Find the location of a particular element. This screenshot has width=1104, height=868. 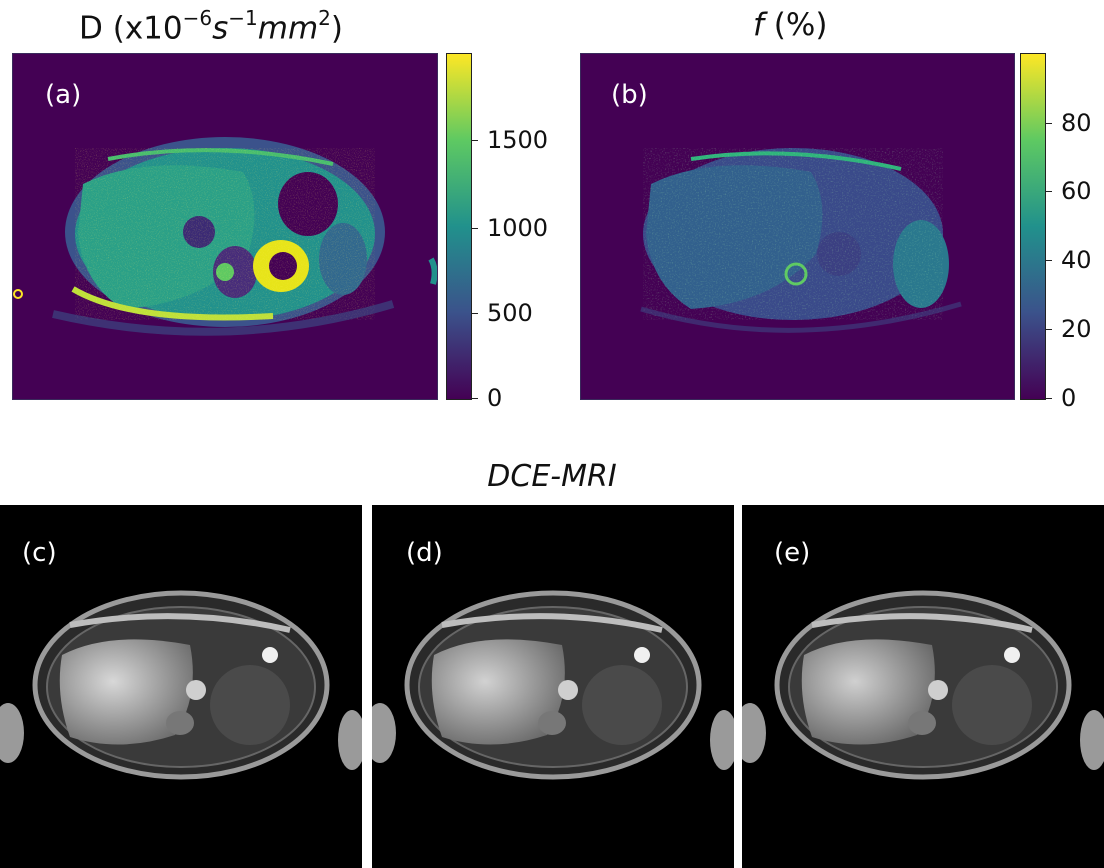

tick-label: 80 is located at coordinates (1076, 123).